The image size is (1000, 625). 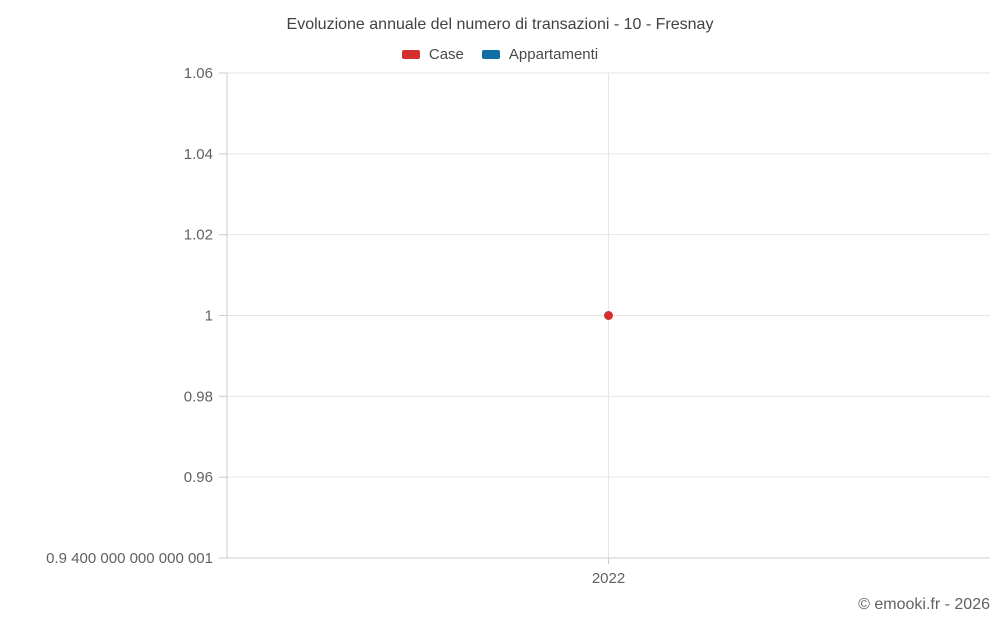 I want to click on legend: Case Appartamenti, so click(x=500, y=54).